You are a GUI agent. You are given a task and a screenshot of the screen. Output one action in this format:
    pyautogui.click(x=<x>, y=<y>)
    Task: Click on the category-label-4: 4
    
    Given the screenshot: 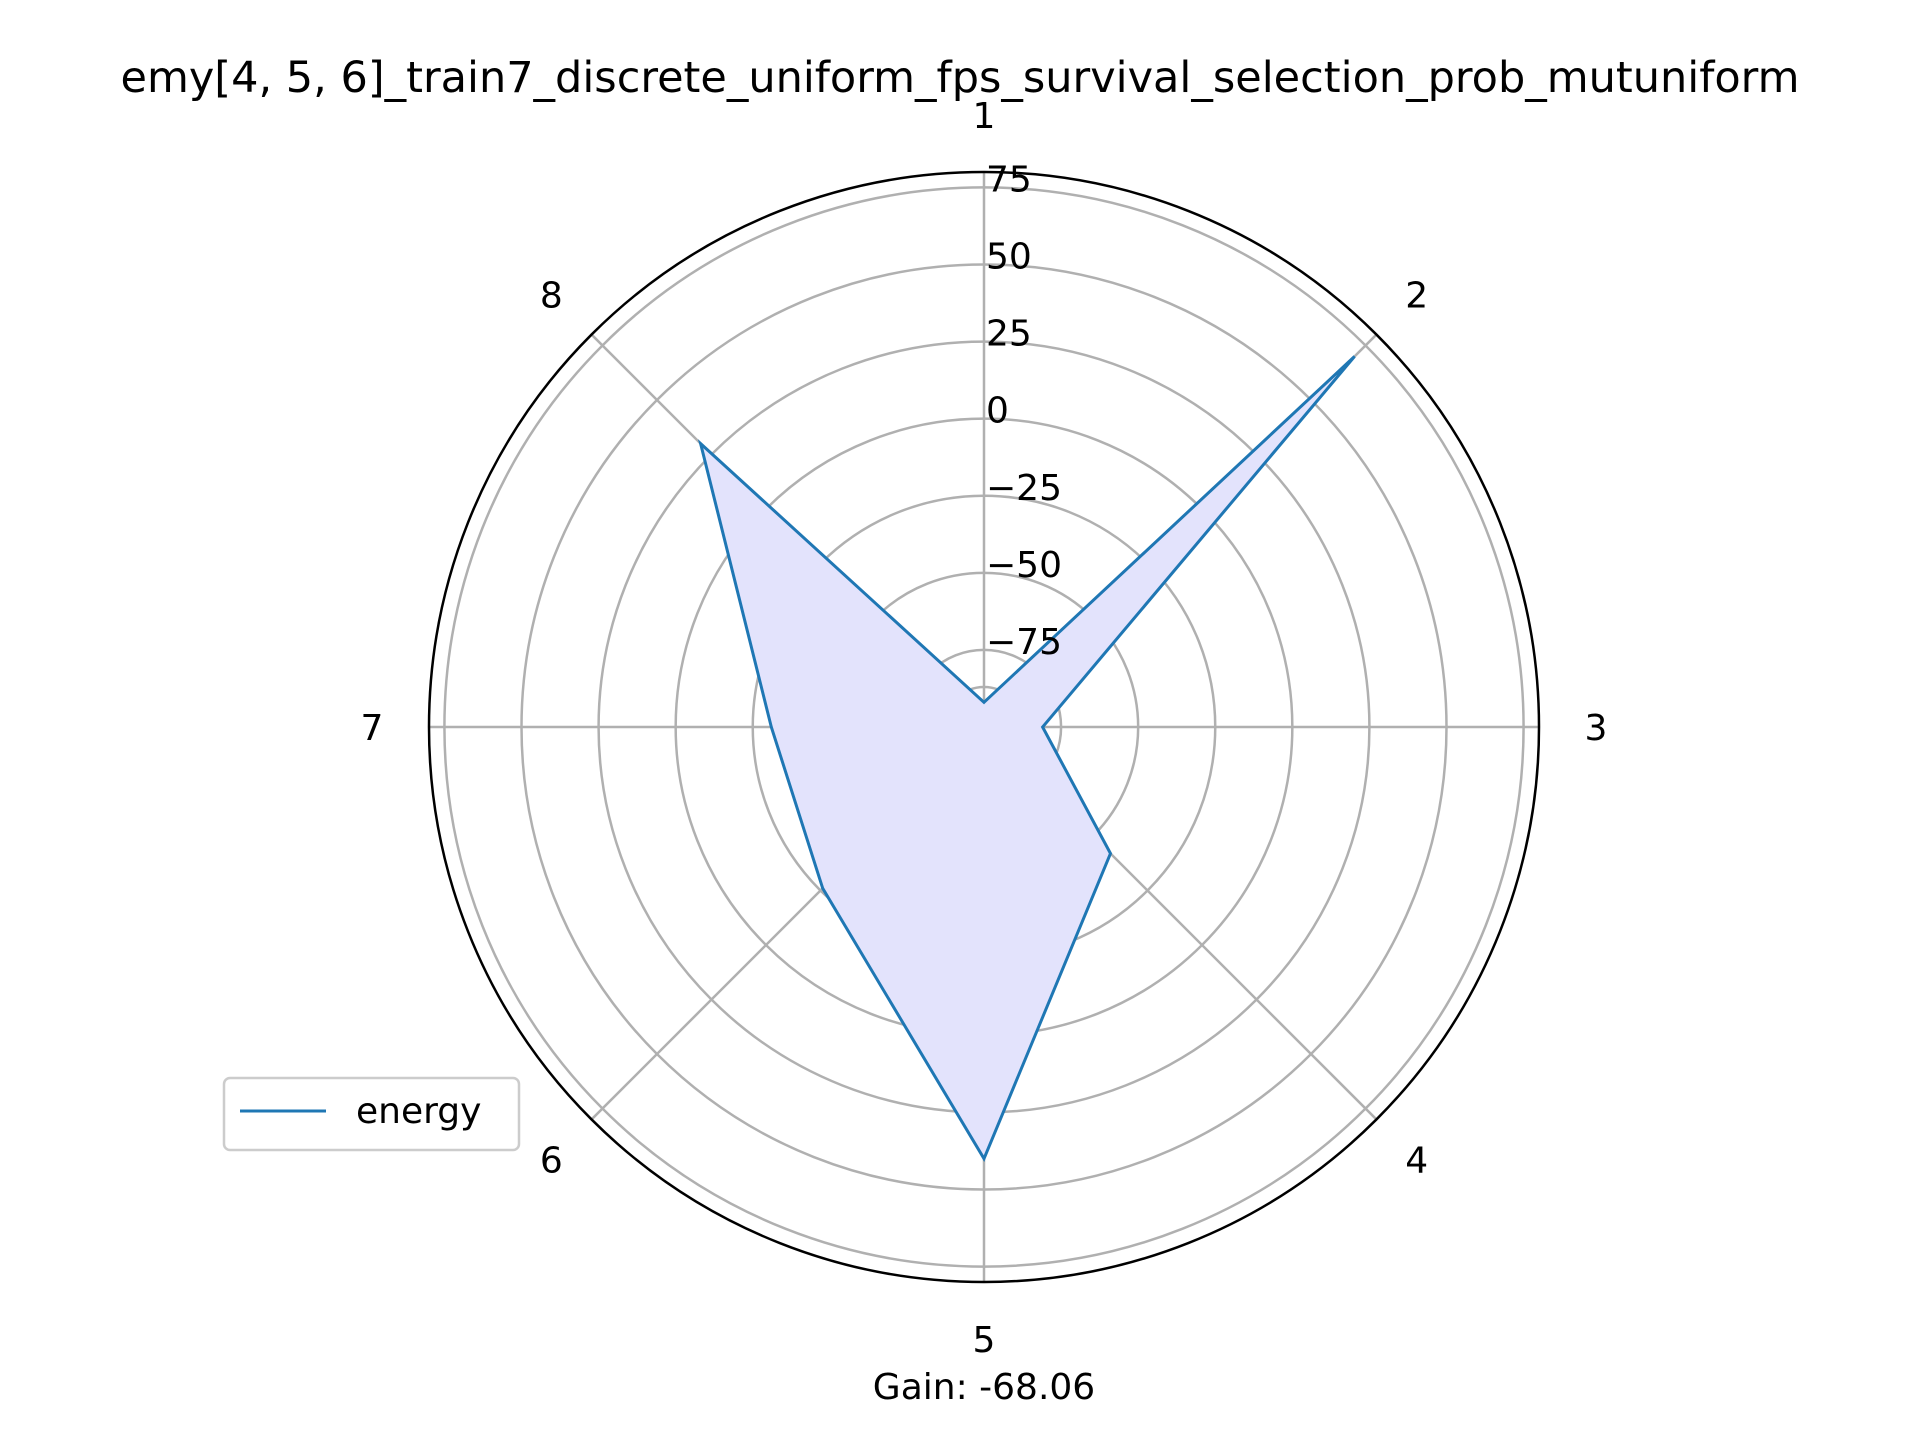 What is the action you would take?
    pyautogui.click(x=1416, y=1161)
    